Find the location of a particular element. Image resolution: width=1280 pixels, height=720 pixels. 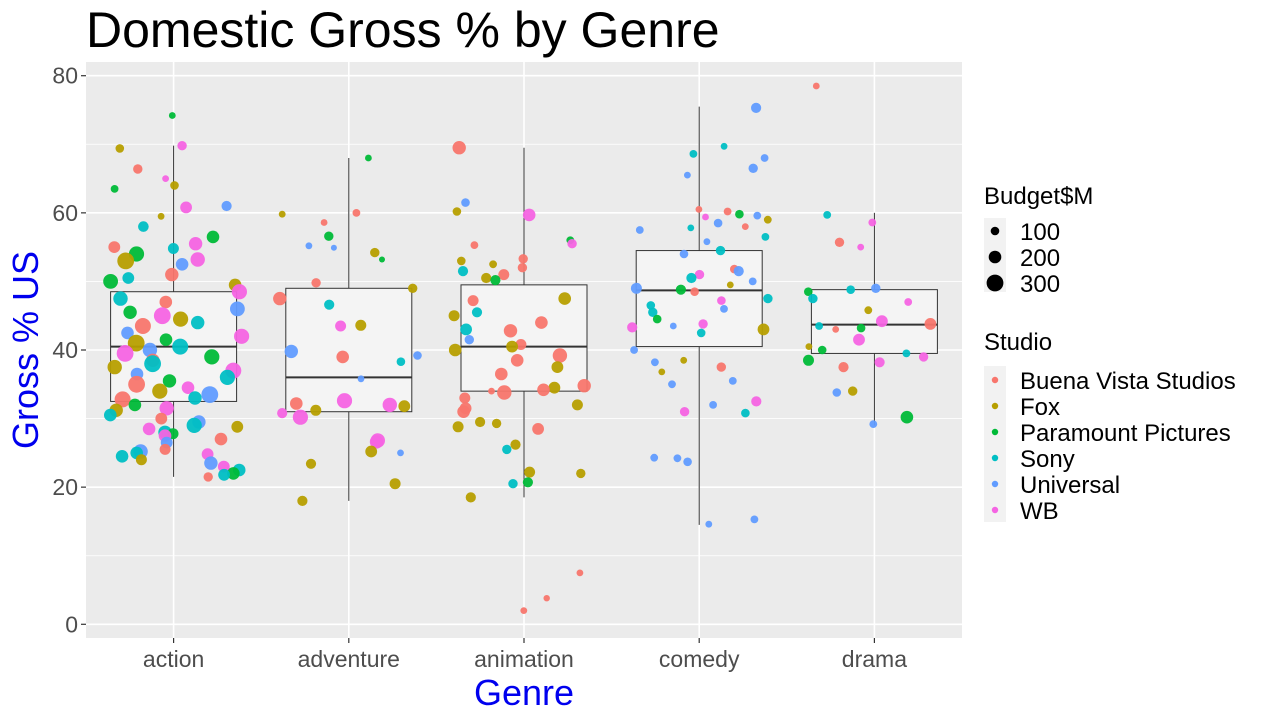

y-tick-label: 20 is located at coordinates (65, 487).